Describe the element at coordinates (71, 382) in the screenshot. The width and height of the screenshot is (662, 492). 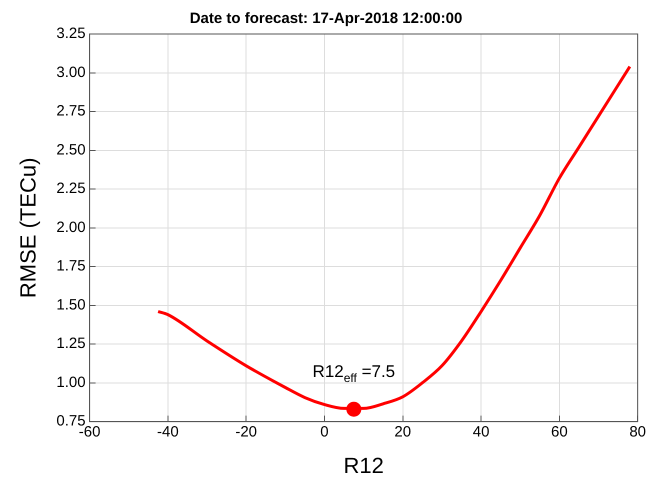
I see `y-tick-label: 1.00` at that location.